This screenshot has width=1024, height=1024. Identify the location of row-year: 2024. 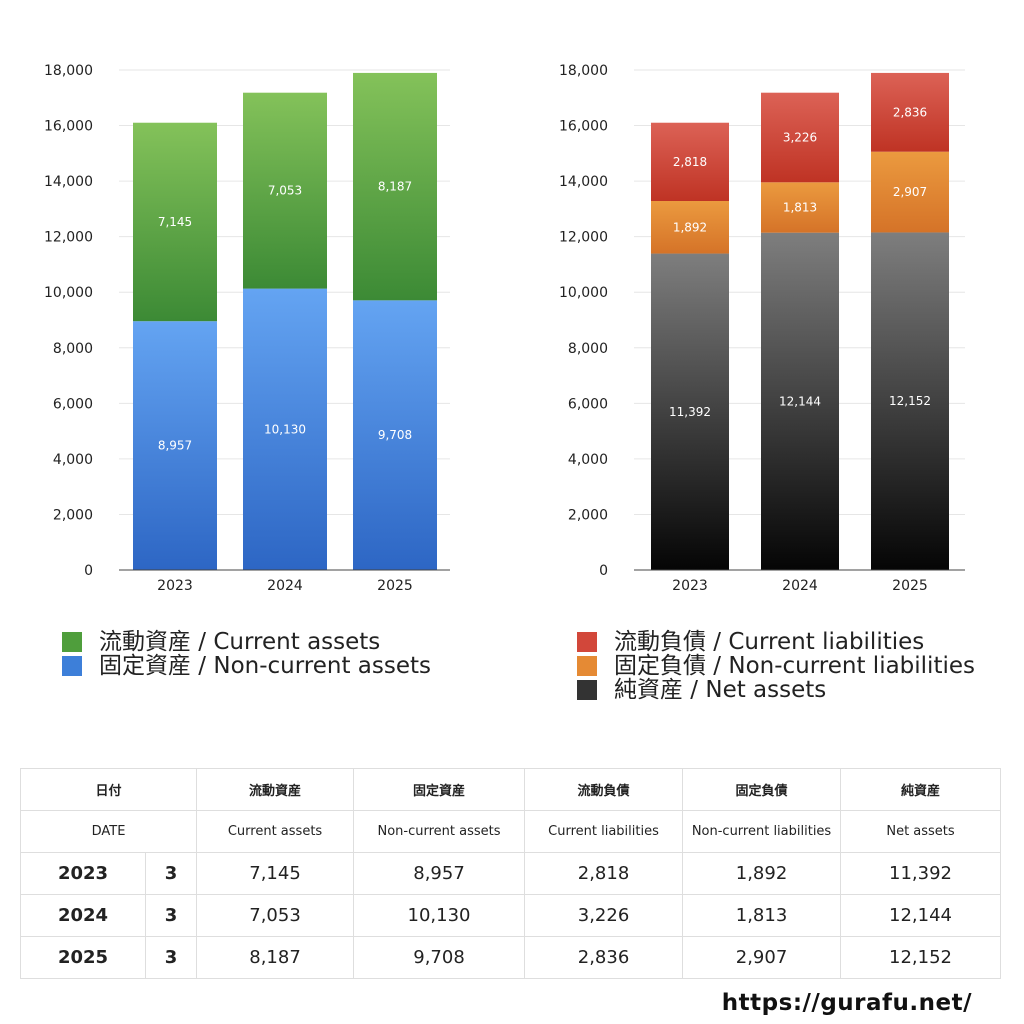
(83, 915).